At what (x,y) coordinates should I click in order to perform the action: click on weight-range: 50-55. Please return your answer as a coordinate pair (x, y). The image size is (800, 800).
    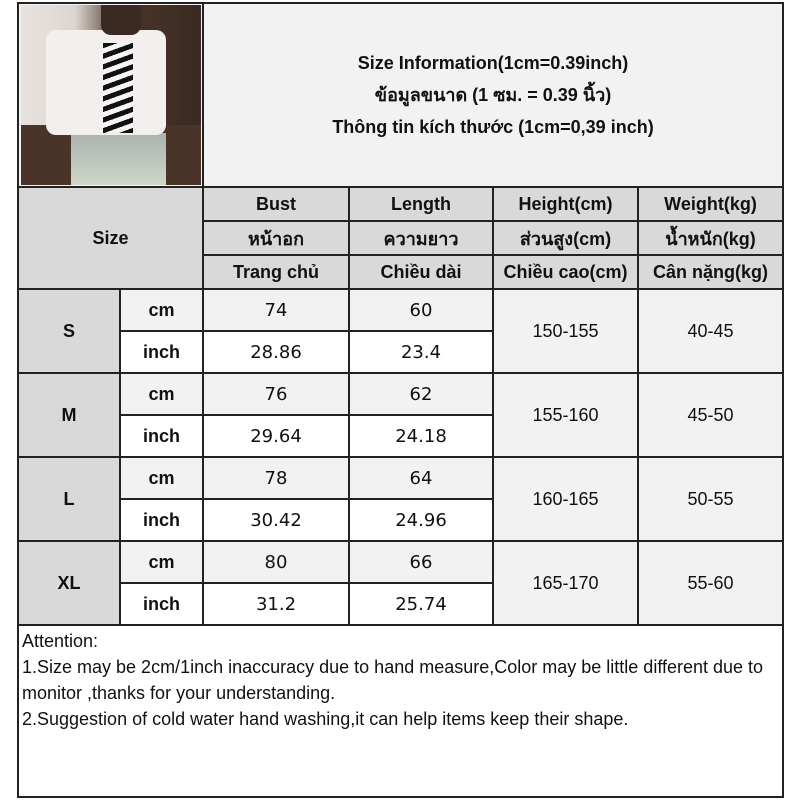
    Looking at the image, I should click on (710, 499).